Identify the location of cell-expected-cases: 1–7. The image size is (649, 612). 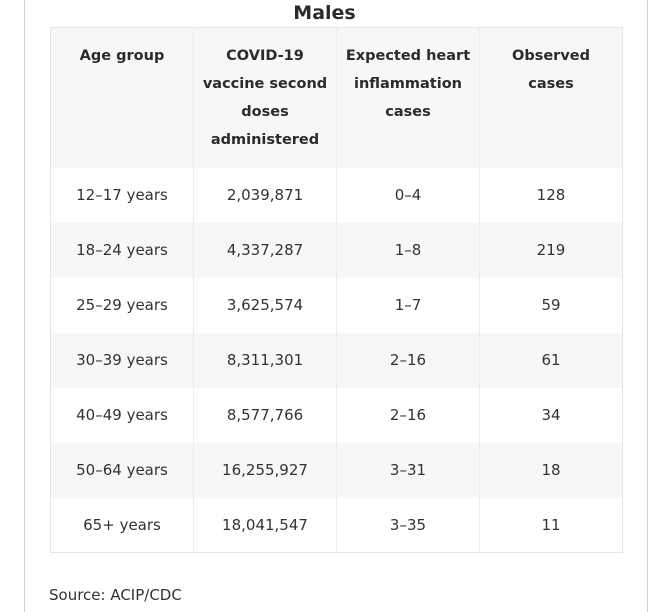
(408, 305).